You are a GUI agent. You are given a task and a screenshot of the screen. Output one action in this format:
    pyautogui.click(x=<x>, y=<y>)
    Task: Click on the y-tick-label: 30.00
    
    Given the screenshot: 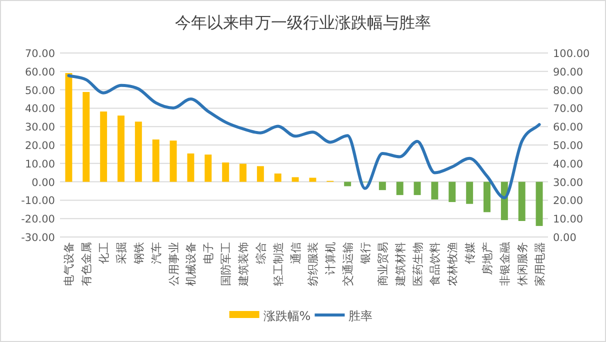 What is the action you would take?
    pyautogui.click(x=39, y=128)
    